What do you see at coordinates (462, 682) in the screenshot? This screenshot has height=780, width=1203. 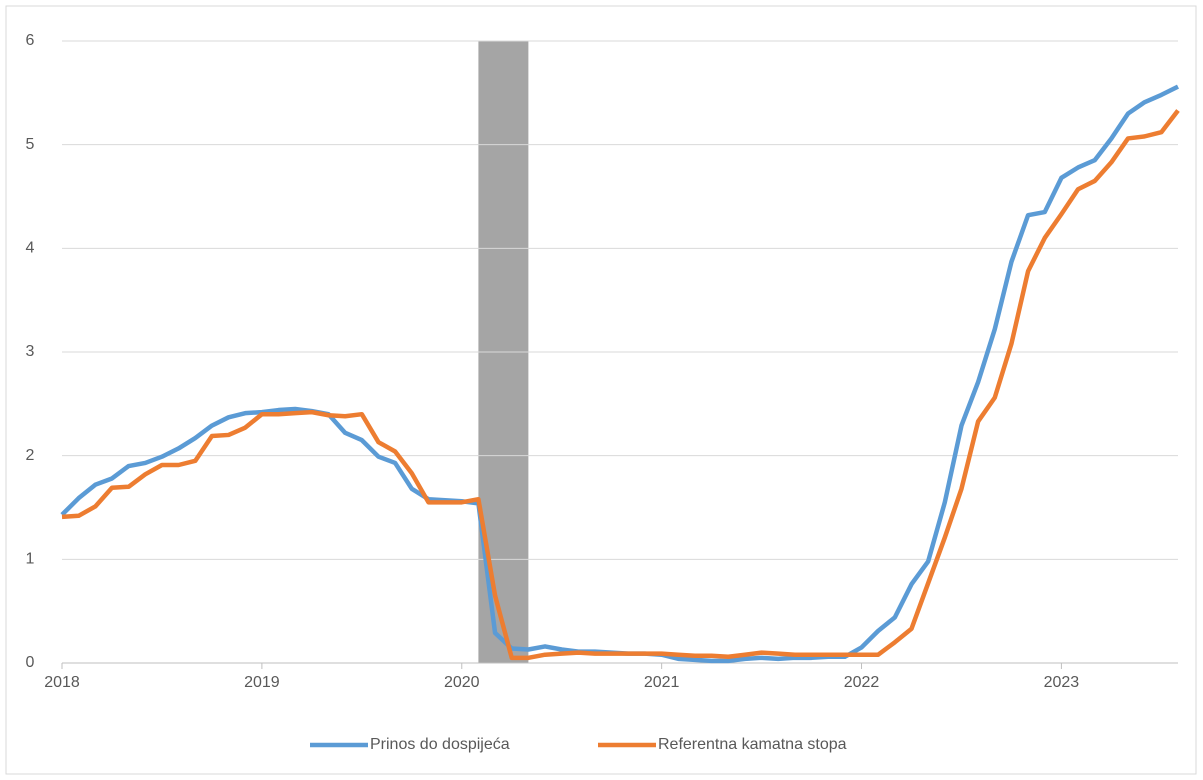 I see `x-tick-label: 2020` at bounding box center [462, 682].